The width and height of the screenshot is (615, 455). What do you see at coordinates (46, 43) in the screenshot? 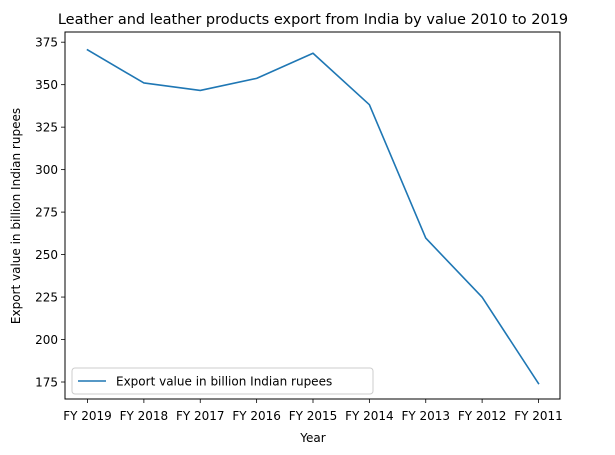
I see `y-tick-label: 375` at bounding box center [46, 43].